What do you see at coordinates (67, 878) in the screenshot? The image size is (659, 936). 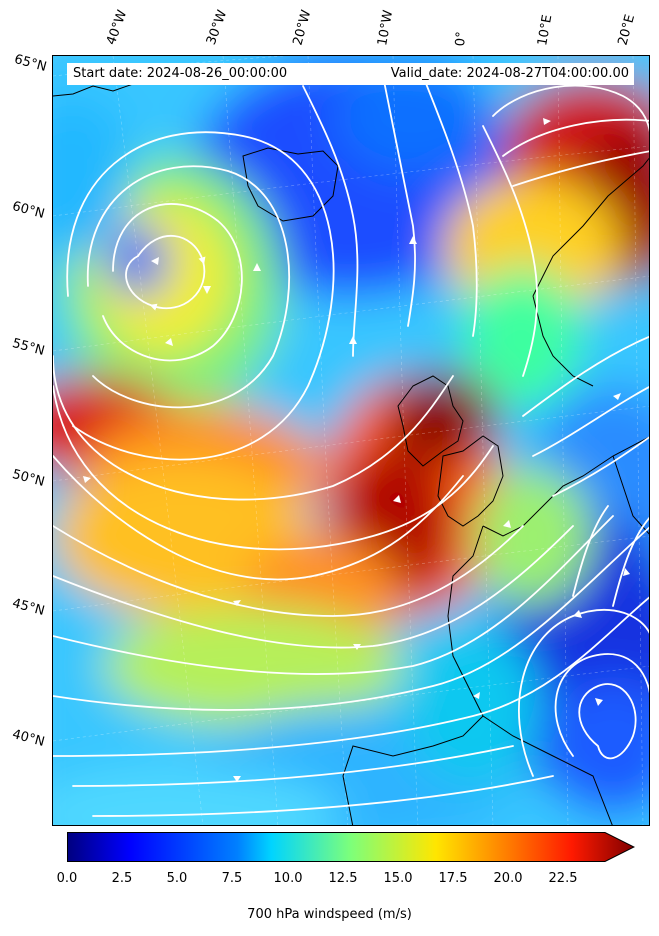 I see `colorbar-tick: 0.0` at bounding box center [67, 878].